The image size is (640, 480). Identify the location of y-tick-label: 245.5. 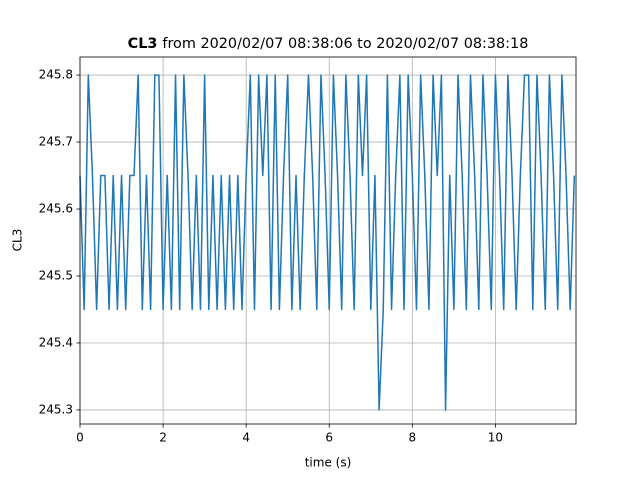
(56, 275).